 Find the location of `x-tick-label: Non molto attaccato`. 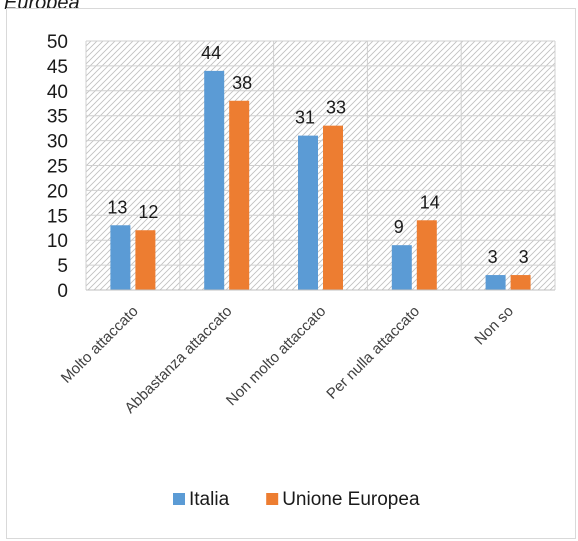

x-tick-label: Non molto attaccato is located at coordinates (276, 356).